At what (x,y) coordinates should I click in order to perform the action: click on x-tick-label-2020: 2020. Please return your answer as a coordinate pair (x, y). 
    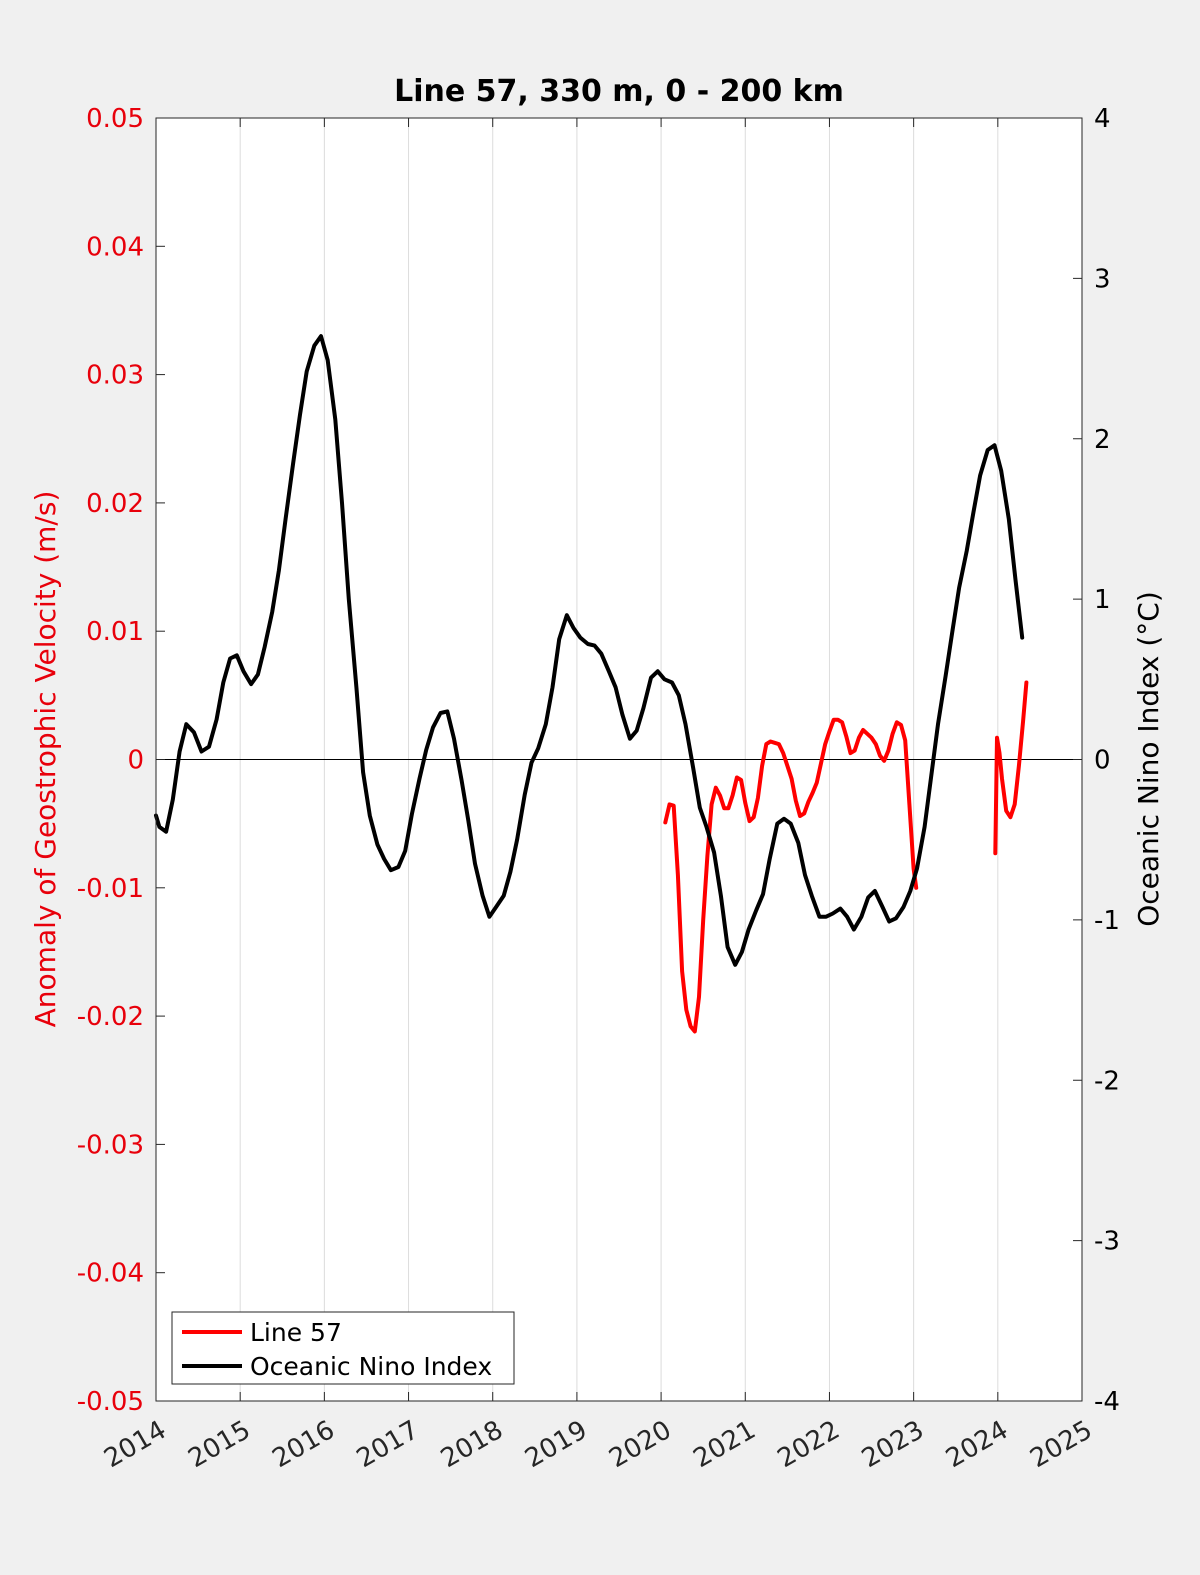
    Looking at the image, I should click on (640, 1444).